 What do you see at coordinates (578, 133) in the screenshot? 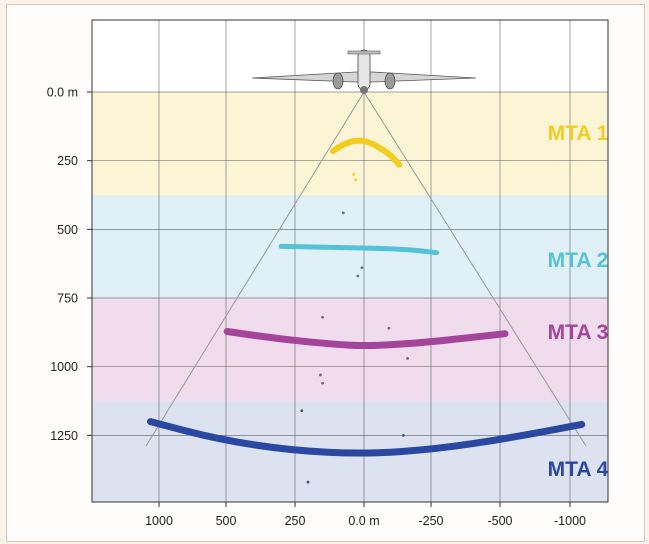
I see `zone-label-mta-1: MTA 1` at bounding box center [578, 133].